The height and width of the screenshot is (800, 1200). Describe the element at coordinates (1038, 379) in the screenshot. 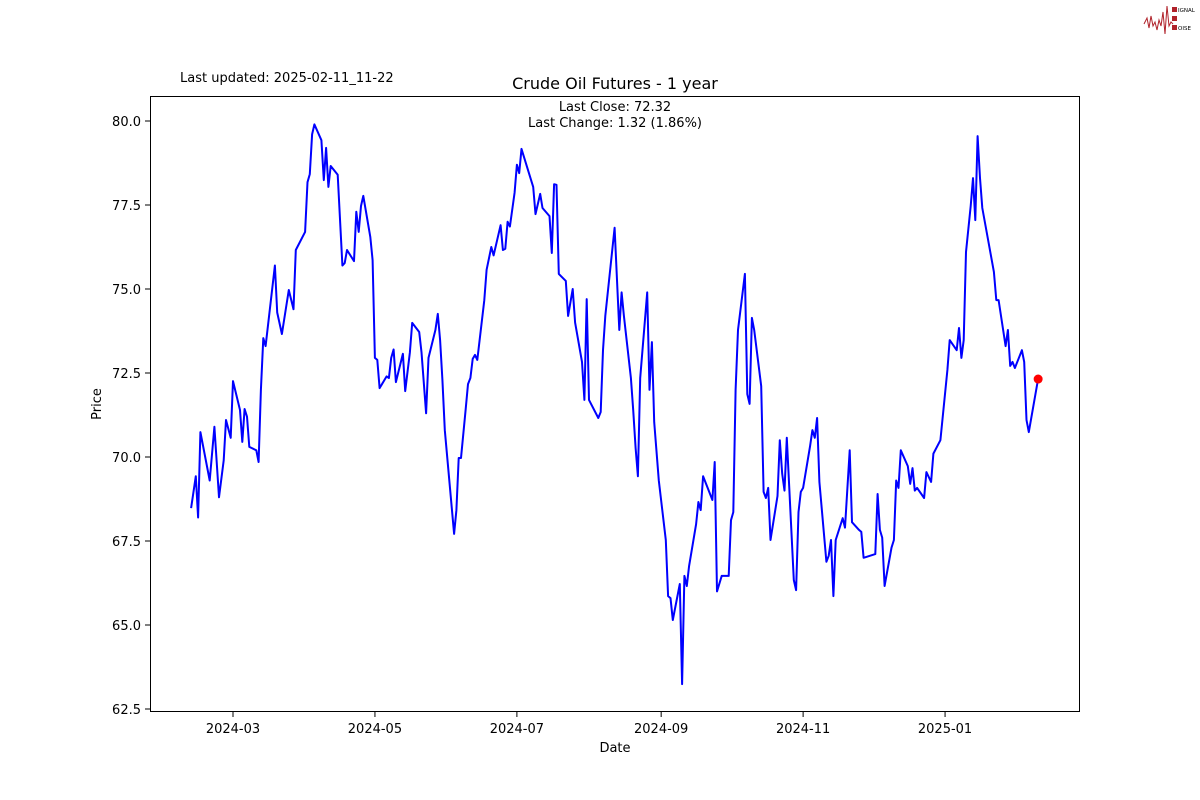

I see `last-close-marker` at that location.